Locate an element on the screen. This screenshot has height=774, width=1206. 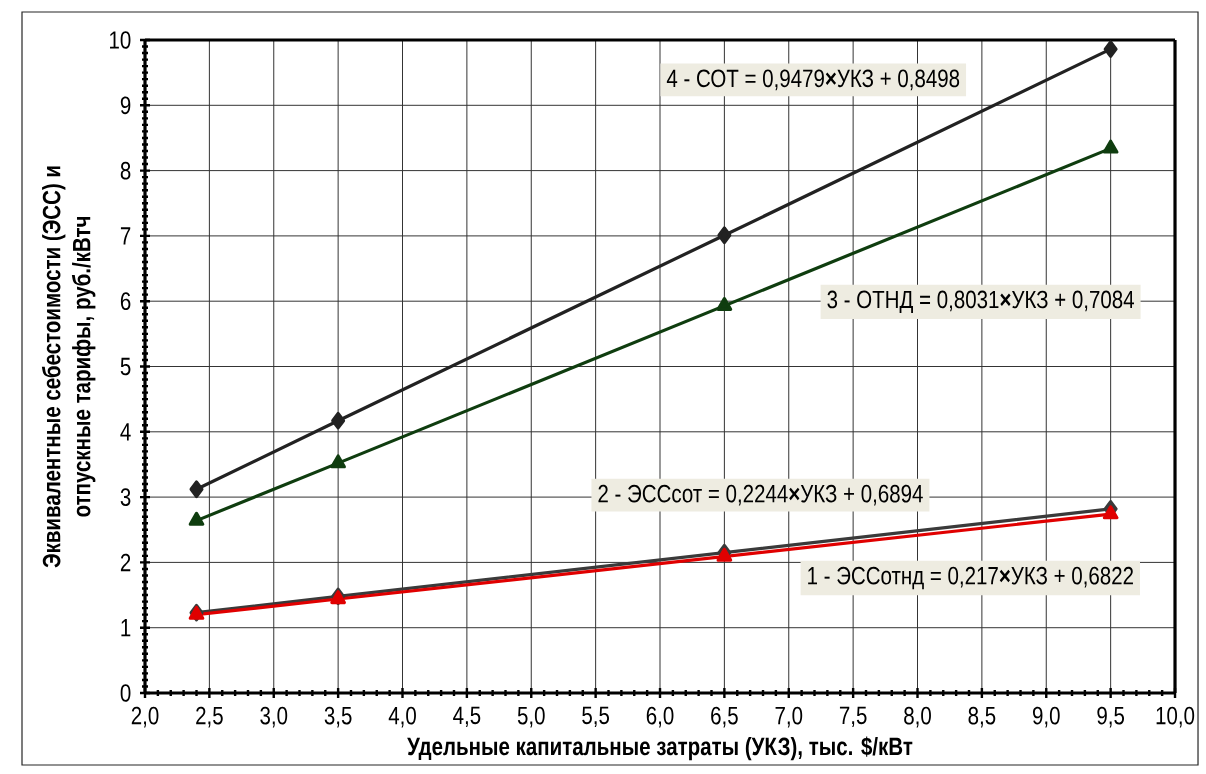
y-tick-label: 2 is located at coordinates (125, 562).